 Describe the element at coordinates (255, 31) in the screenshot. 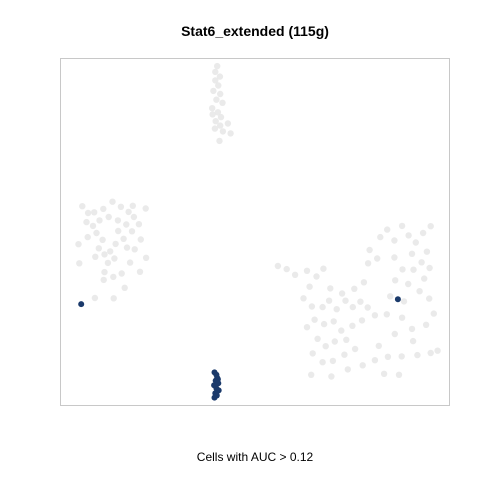

I see `plot-title: Stat6_extended (115g)` at that location.